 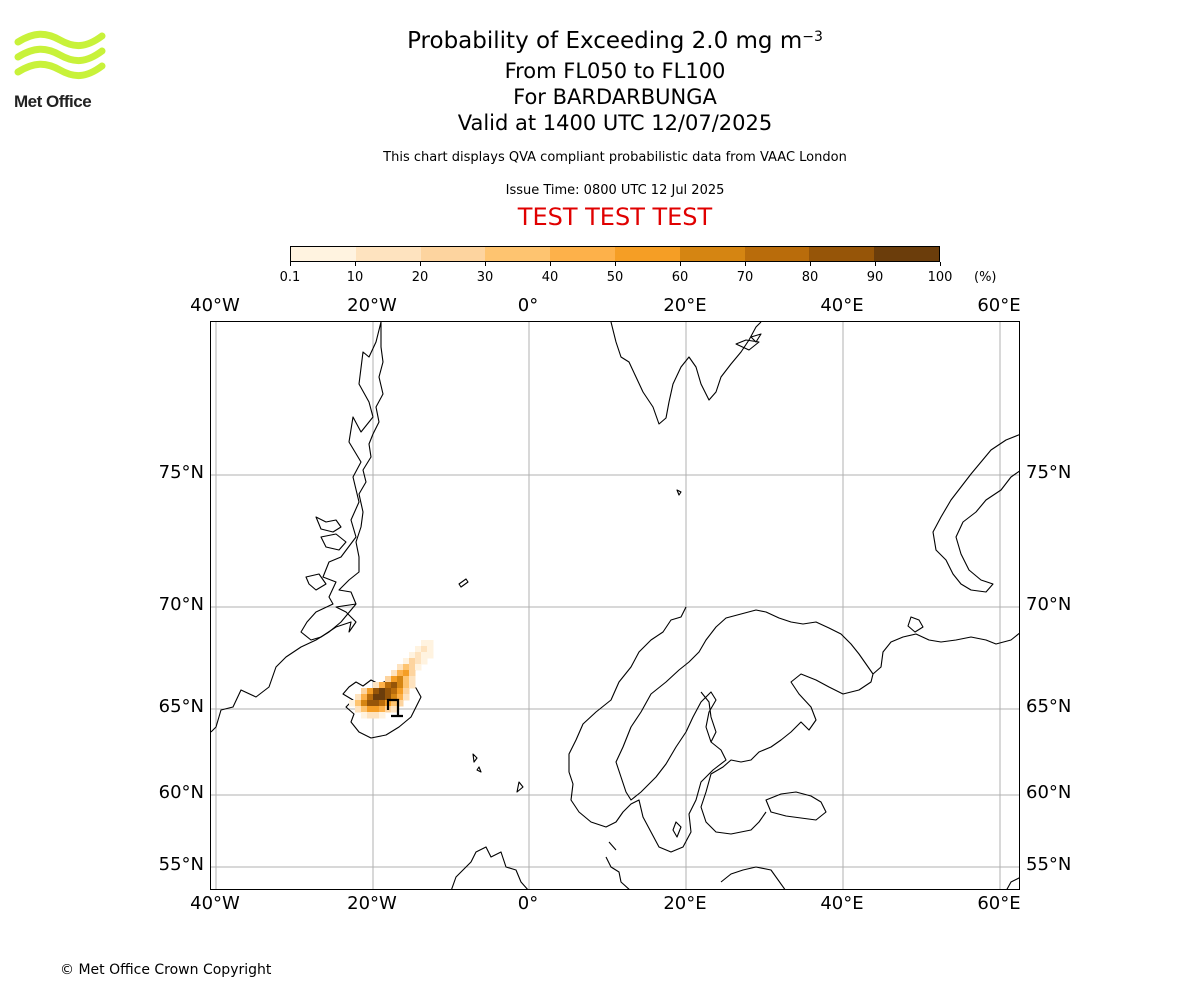 What do you see at coordinates (181, 604) in the screenshot?
I see `lat-label-left: 70°N` at bounding box center [181, 604].